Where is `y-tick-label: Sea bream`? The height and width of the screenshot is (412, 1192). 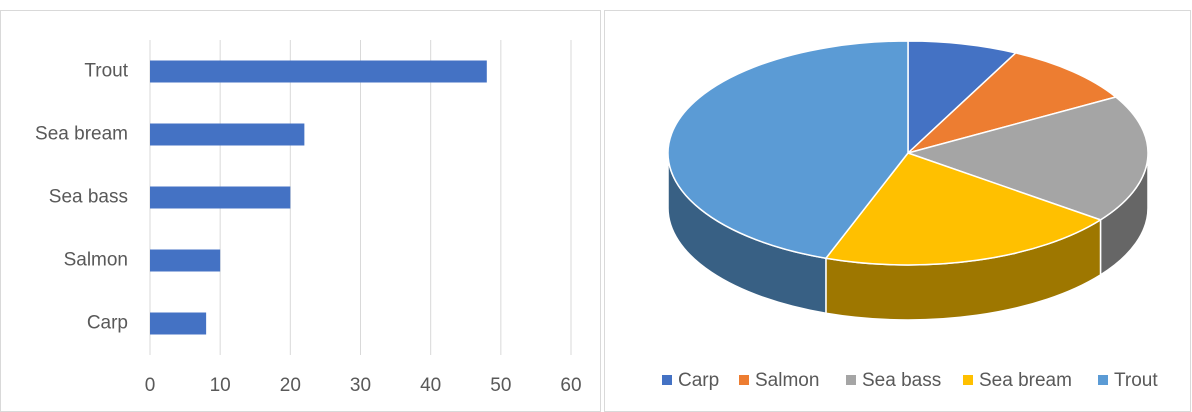 y-tick-label: Sea bream is located at coordinates (81, 134).